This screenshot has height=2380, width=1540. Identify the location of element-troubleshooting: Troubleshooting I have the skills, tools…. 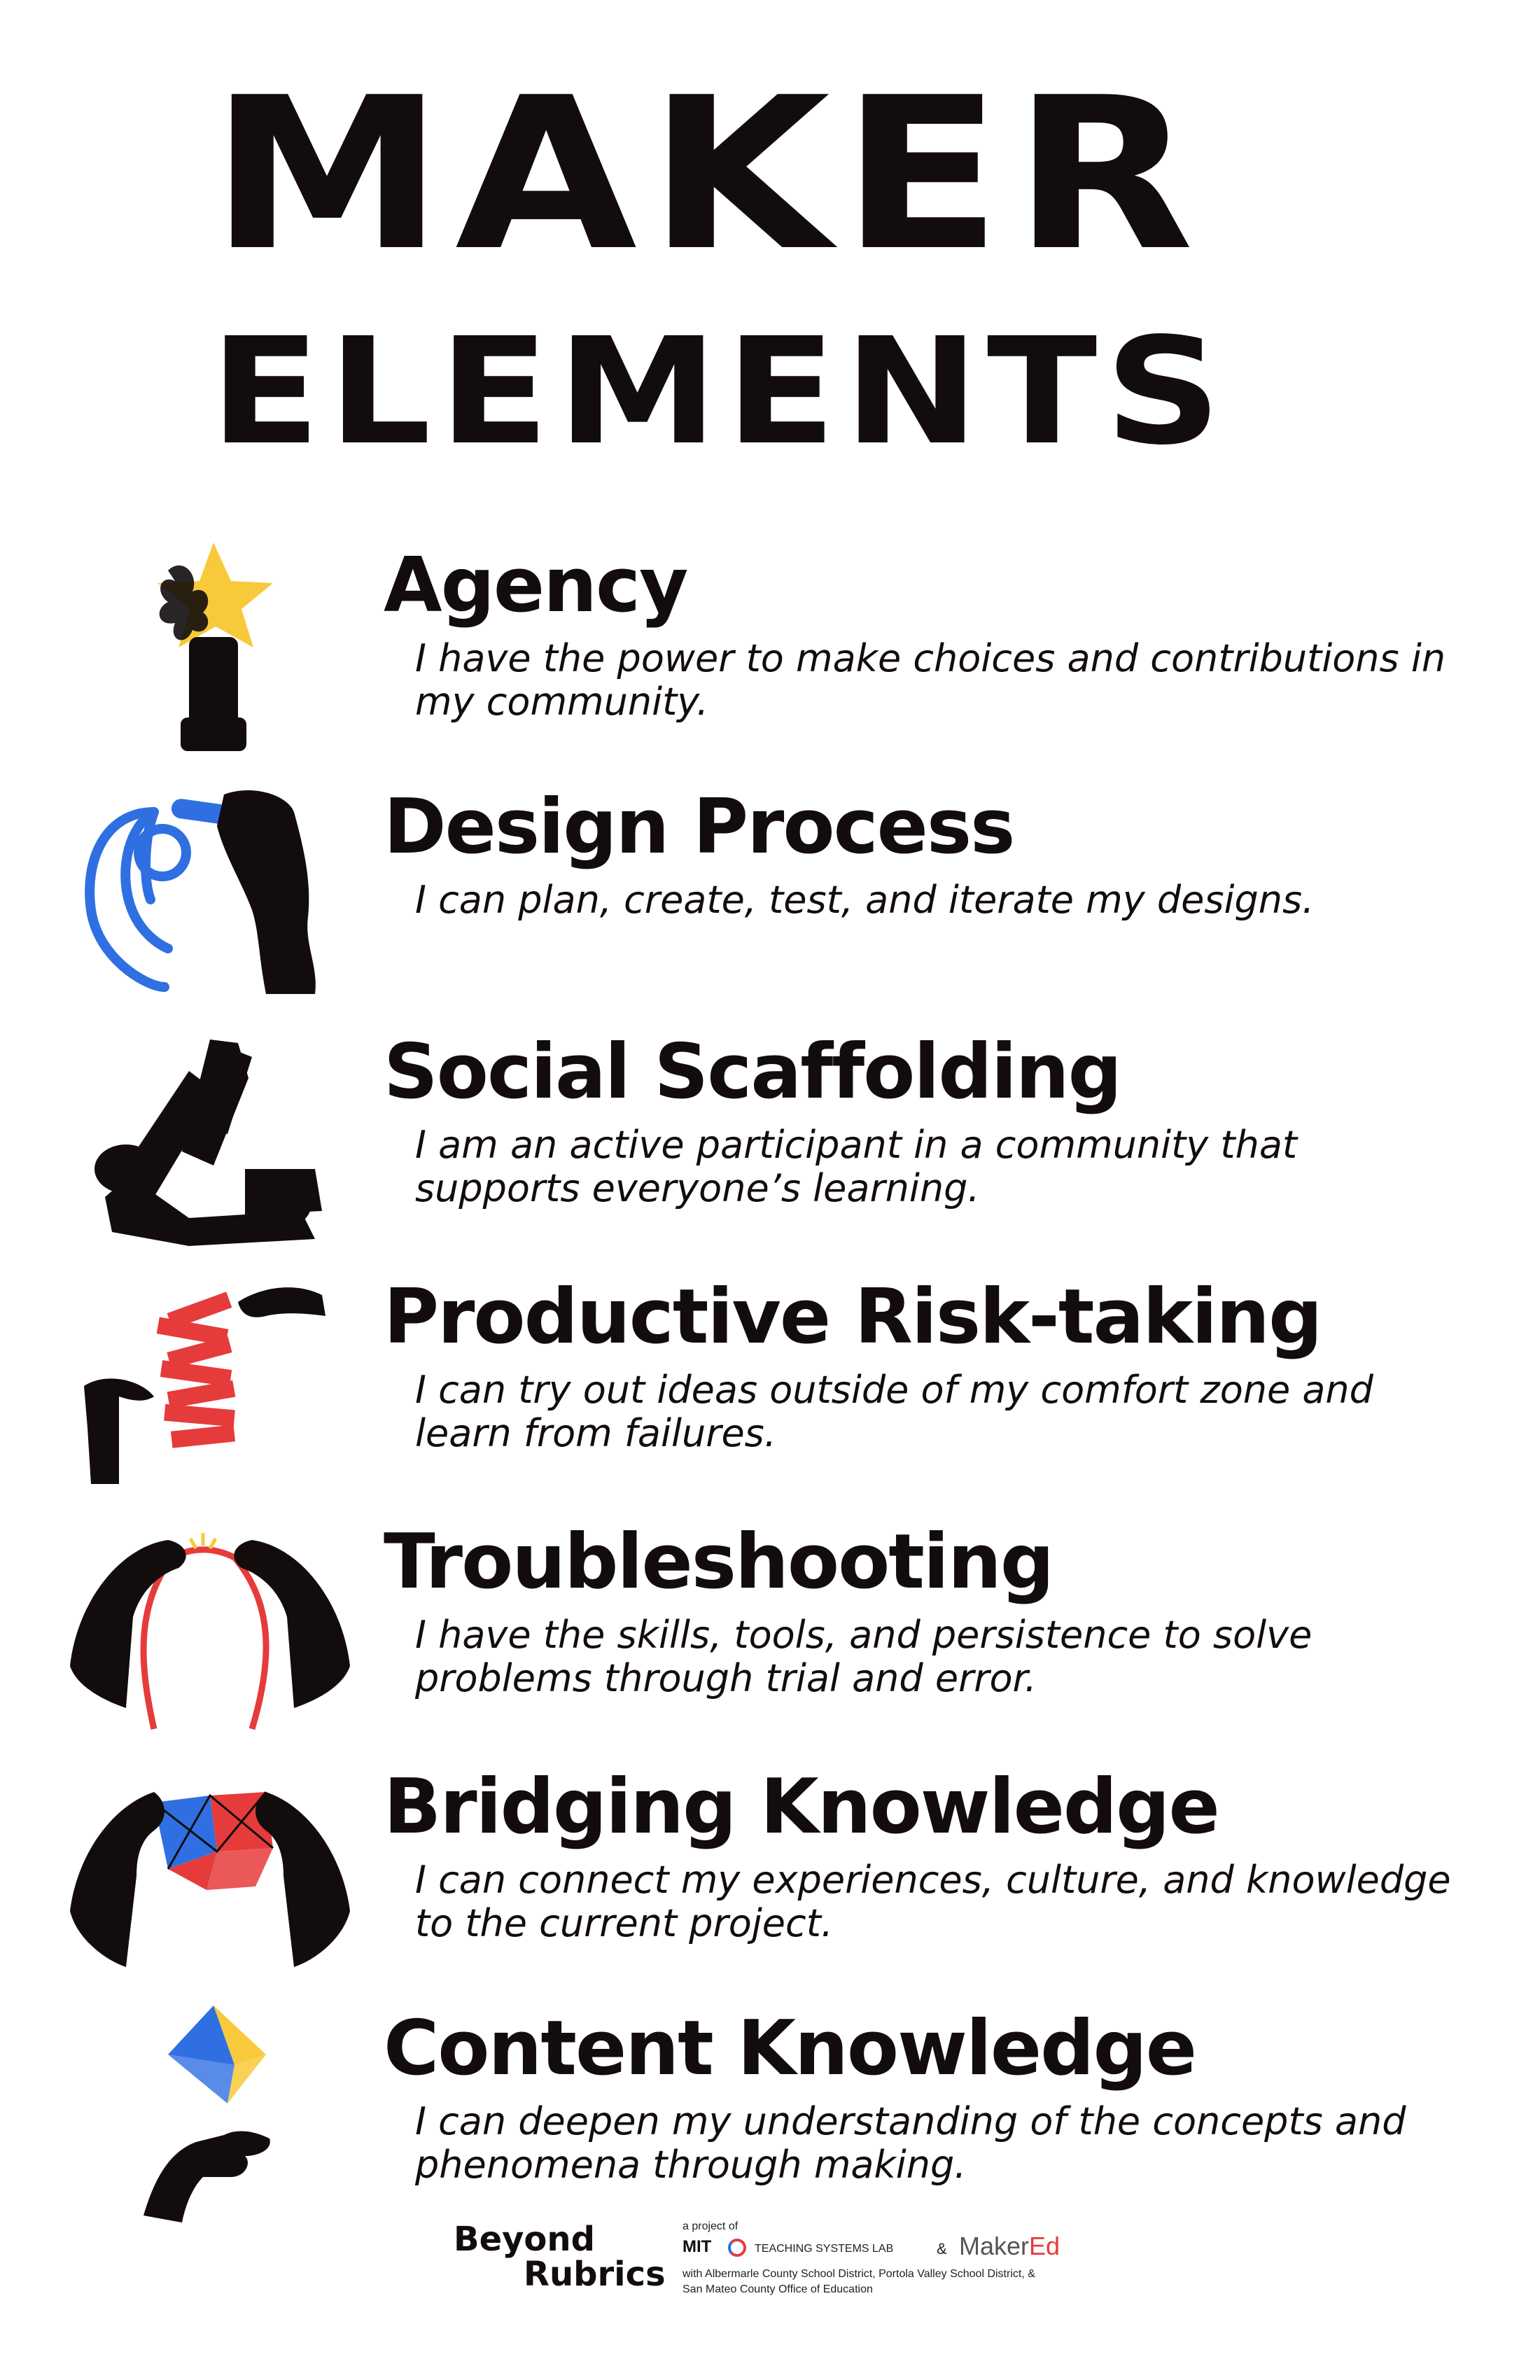
(770, 1637).